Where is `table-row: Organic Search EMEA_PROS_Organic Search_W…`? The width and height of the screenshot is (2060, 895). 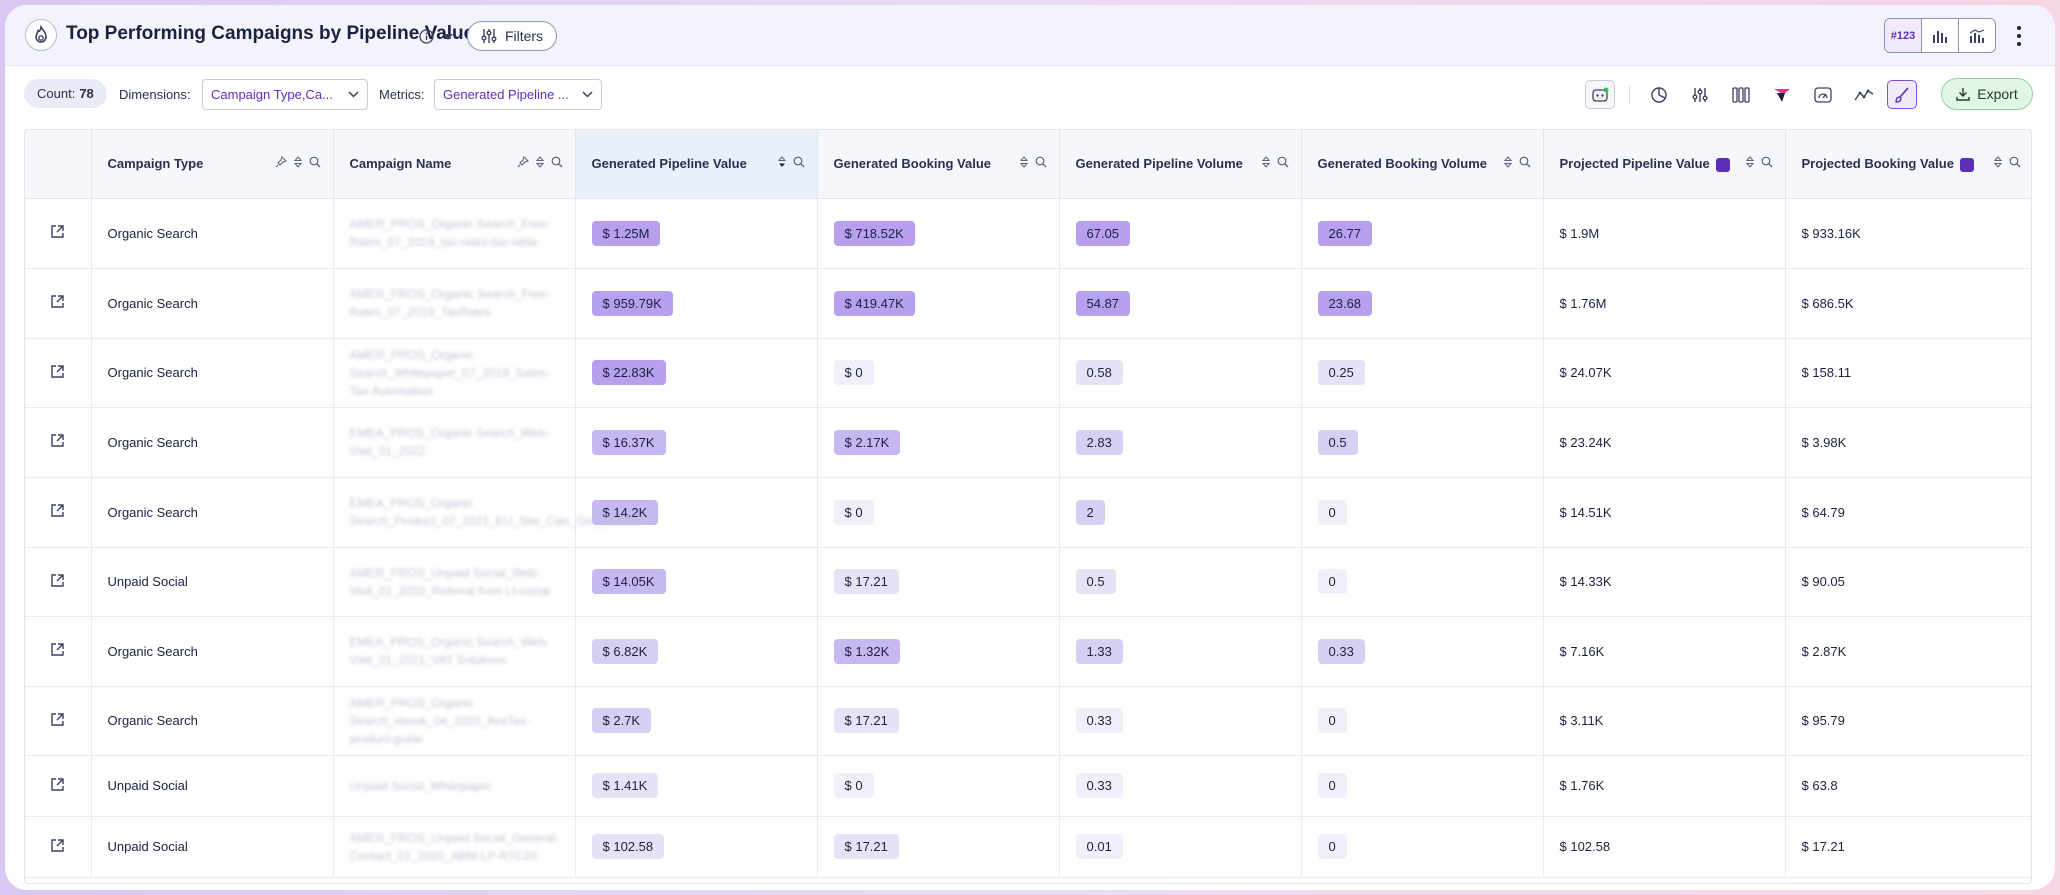
table-row: Organic Search EMEA_PROS_Organic Search_W… is located at coordinates (1028, 651).